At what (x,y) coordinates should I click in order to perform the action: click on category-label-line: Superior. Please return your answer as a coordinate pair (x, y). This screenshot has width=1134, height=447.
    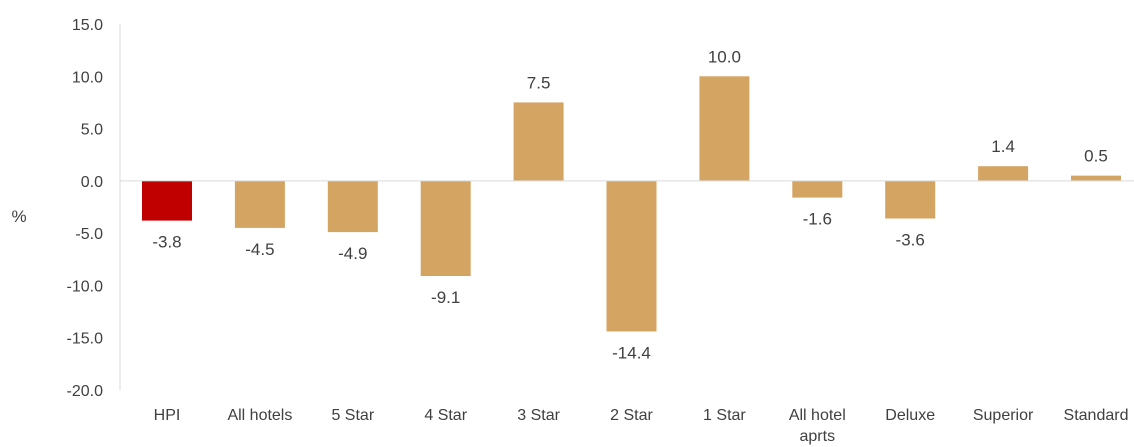
    Looking at the image, I should click on (1003, 415).